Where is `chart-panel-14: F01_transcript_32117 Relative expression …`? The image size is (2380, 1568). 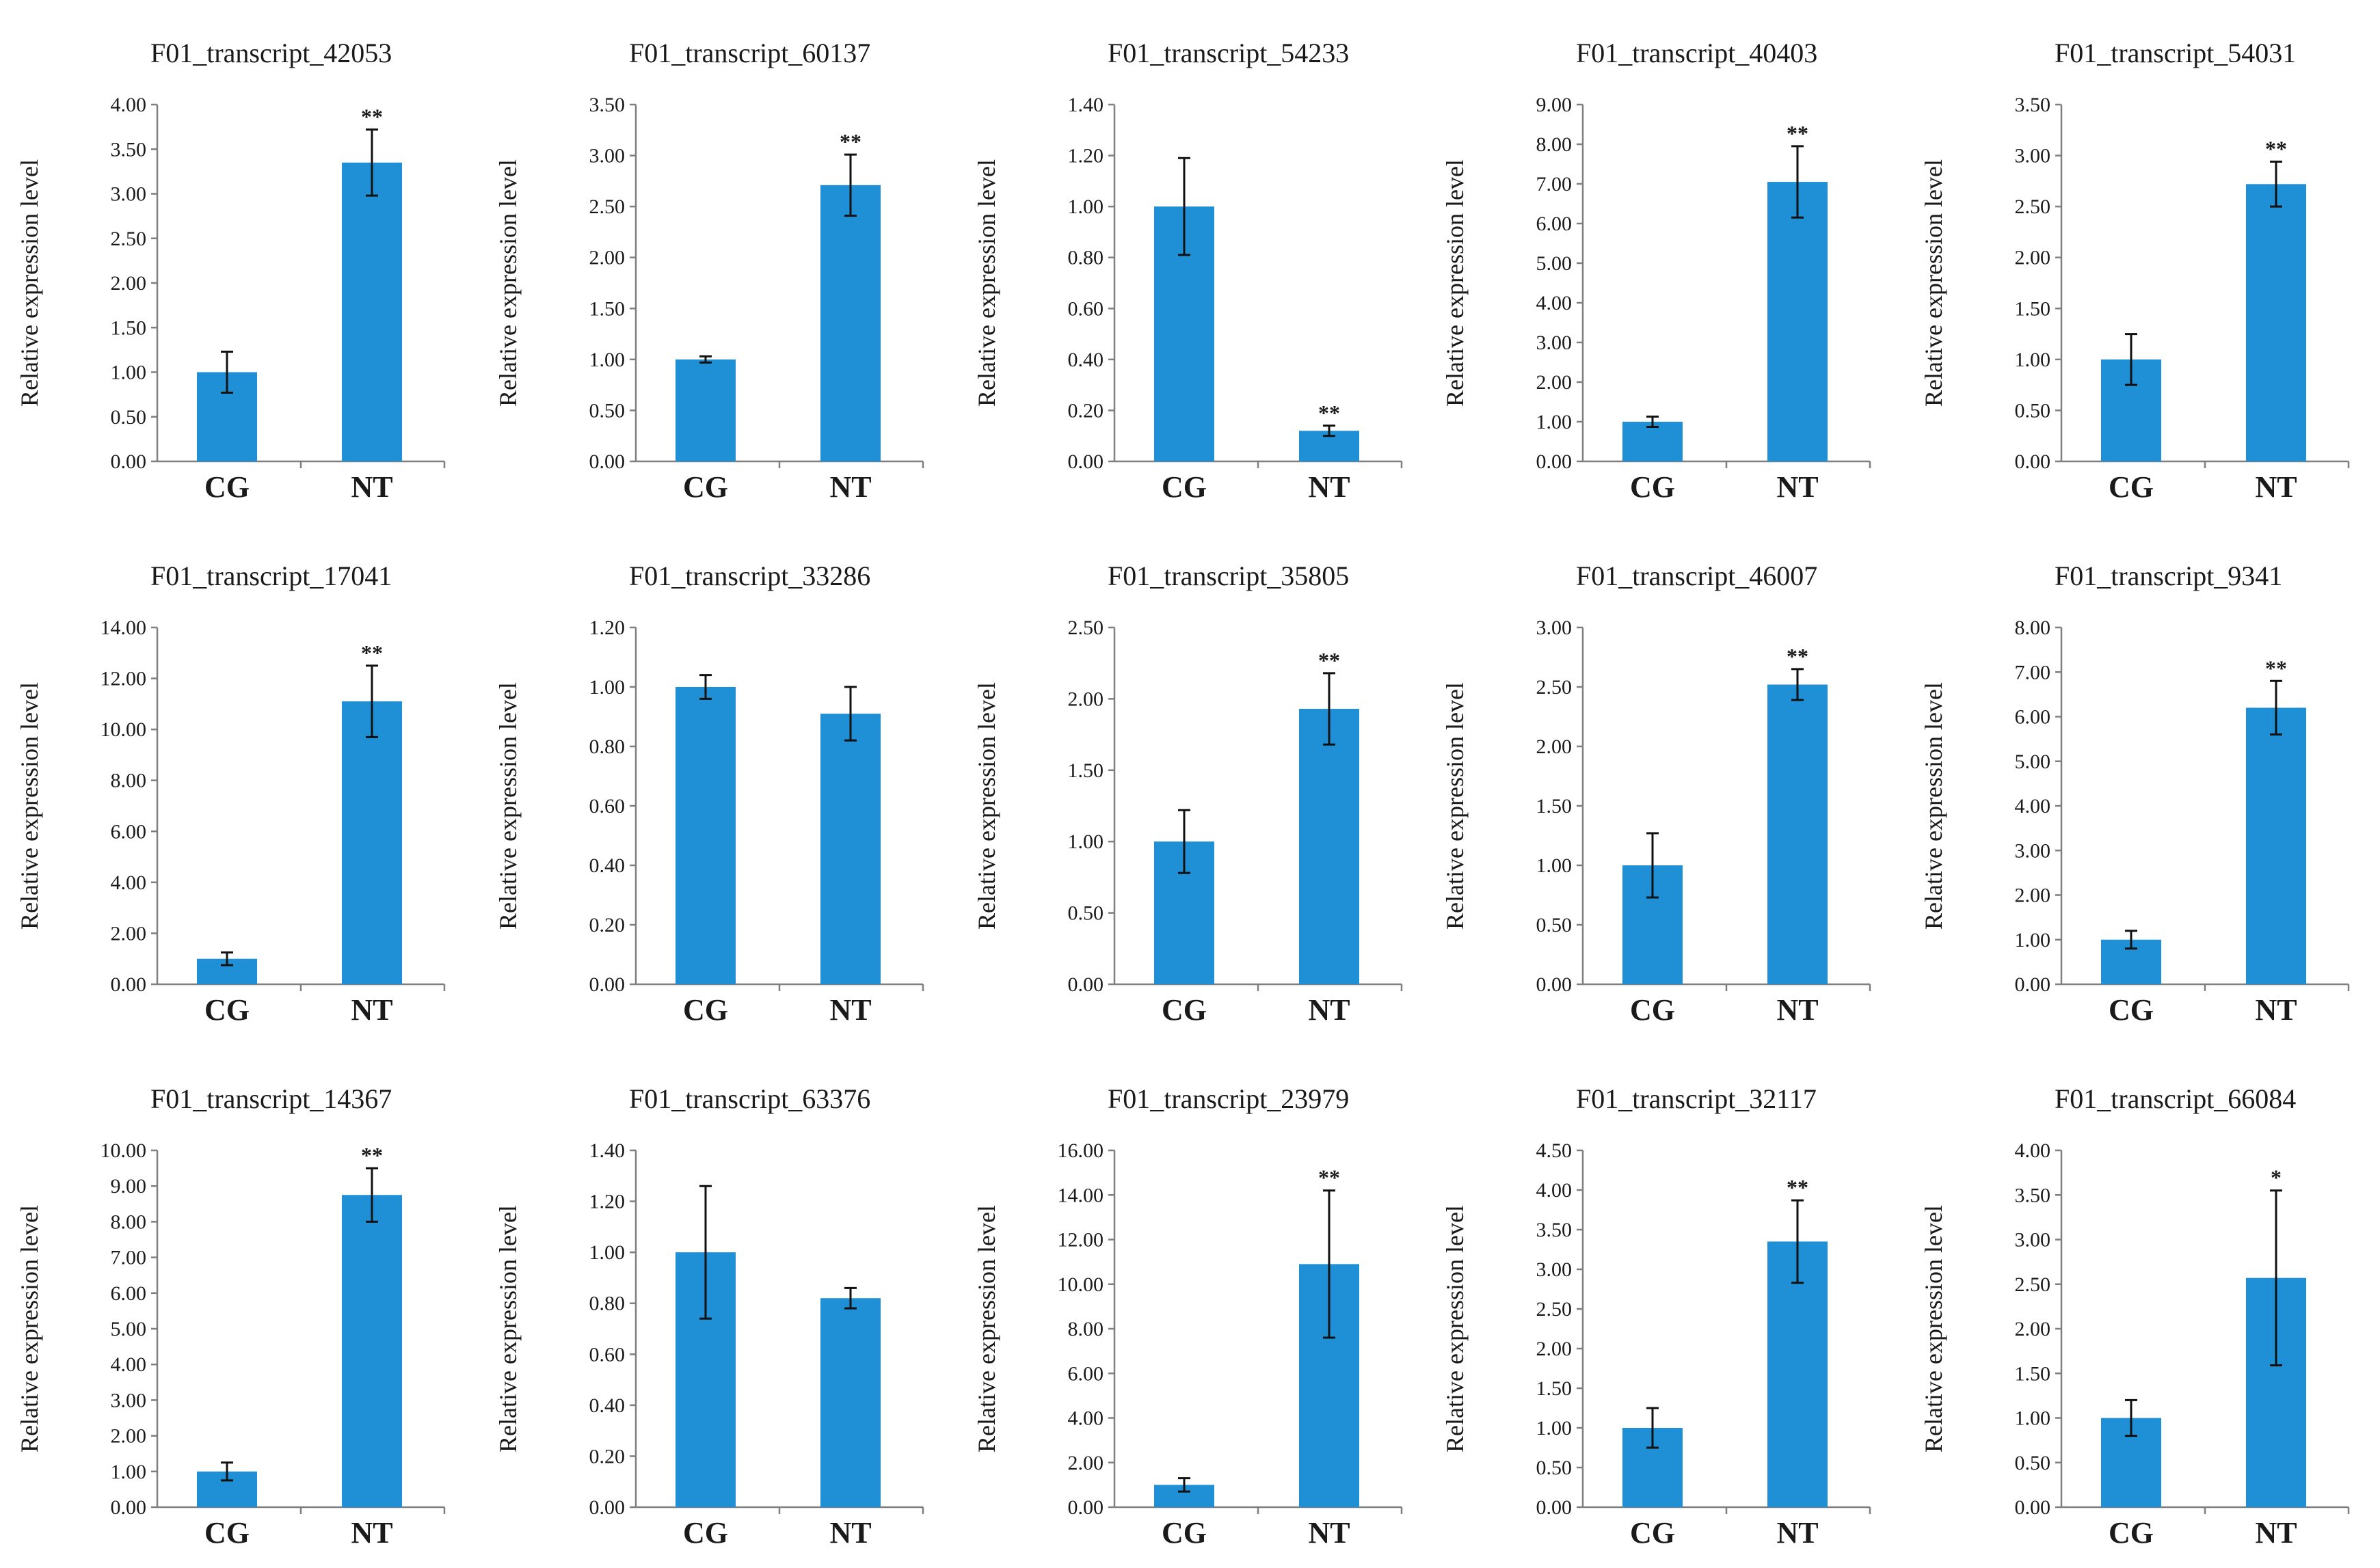
chart-panel-14: F01_transcript_32117 Relative expression … is located at coordinates (1656, 1316).